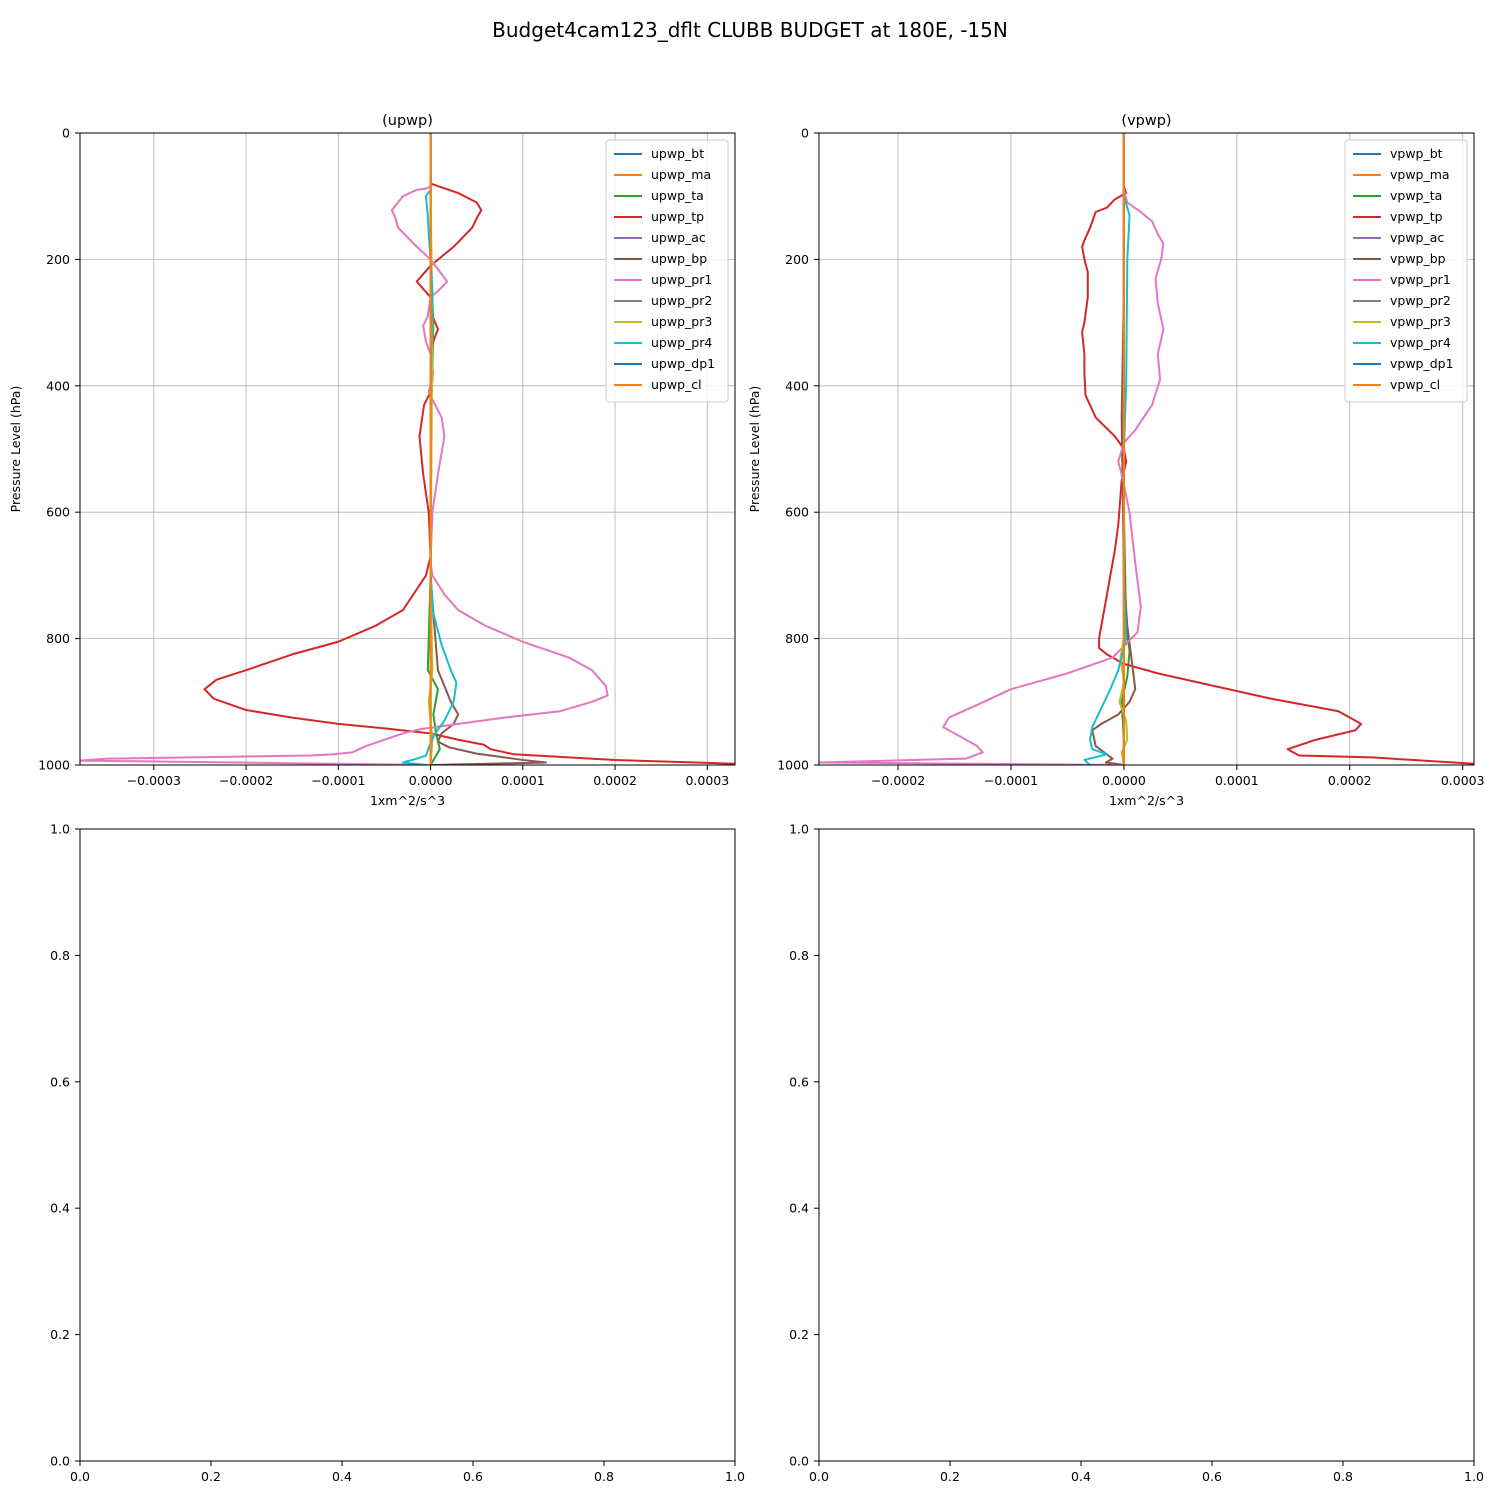 This screenshot has width=1500, height=1500. I want to click on legend-entry-label: vpwp_bt, so click(1416, 153).